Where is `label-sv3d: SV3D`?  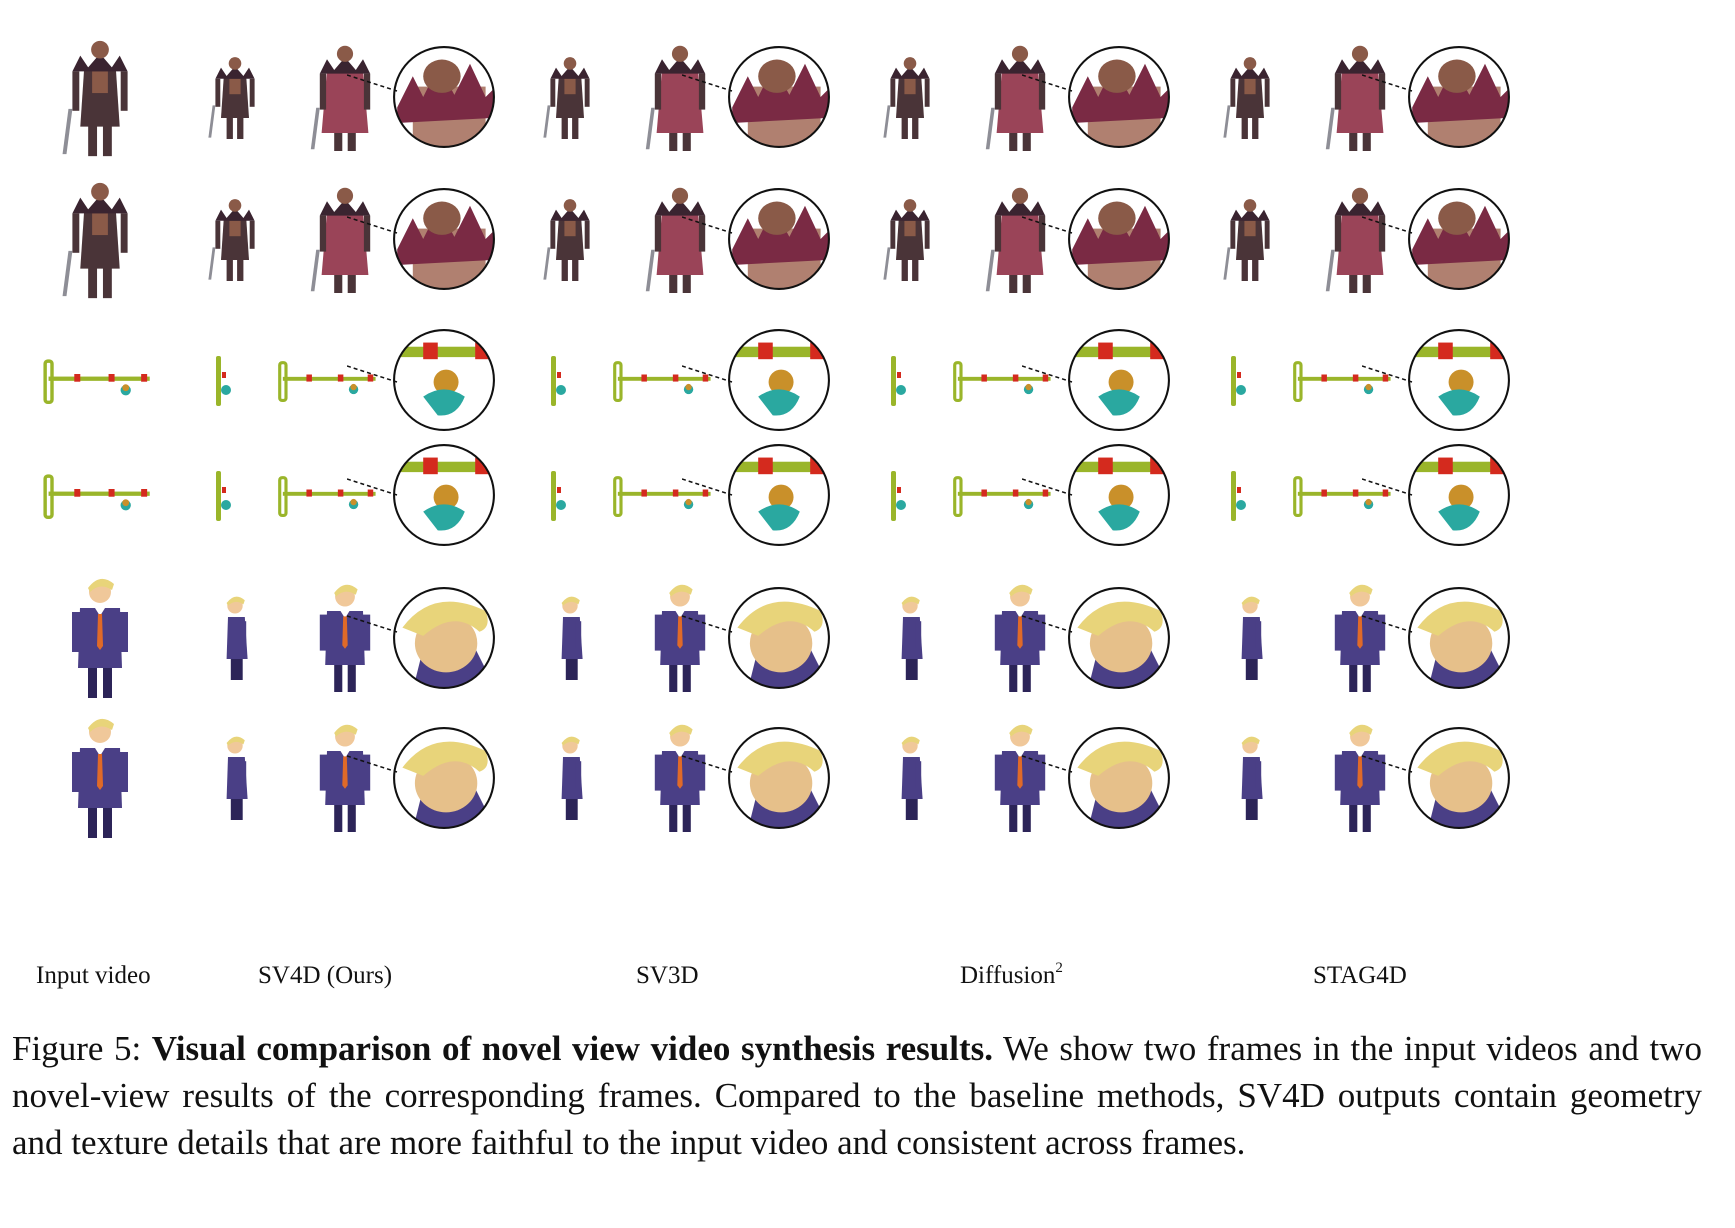
label-sv3d: SV3D is located at coordinates (667, 975).